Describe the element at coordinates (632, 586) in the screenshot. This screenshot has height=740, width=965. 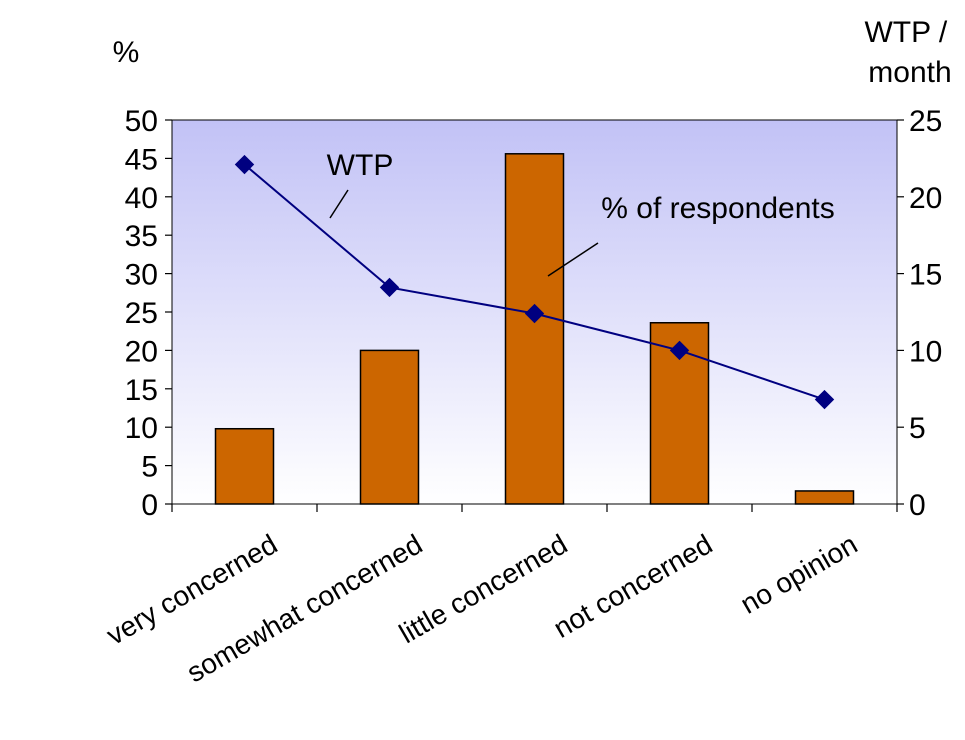
I see `category-label: not concerned` at that location.